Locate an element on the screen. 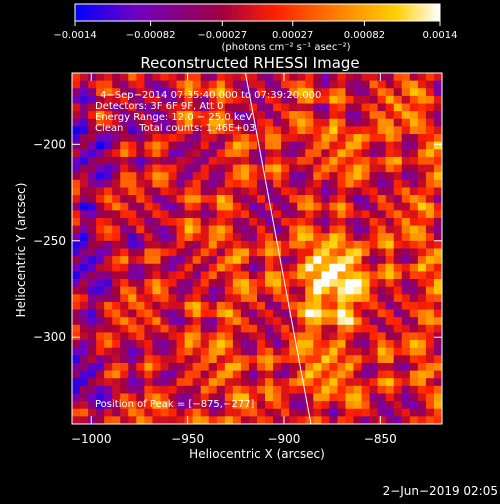 Image resolution: width=500 pixels, height=504 pixels. annotation-time-range: 4−Sep−2014 07:35:40.000 to 07:39:20.000 is located at coordinates (210, 95).